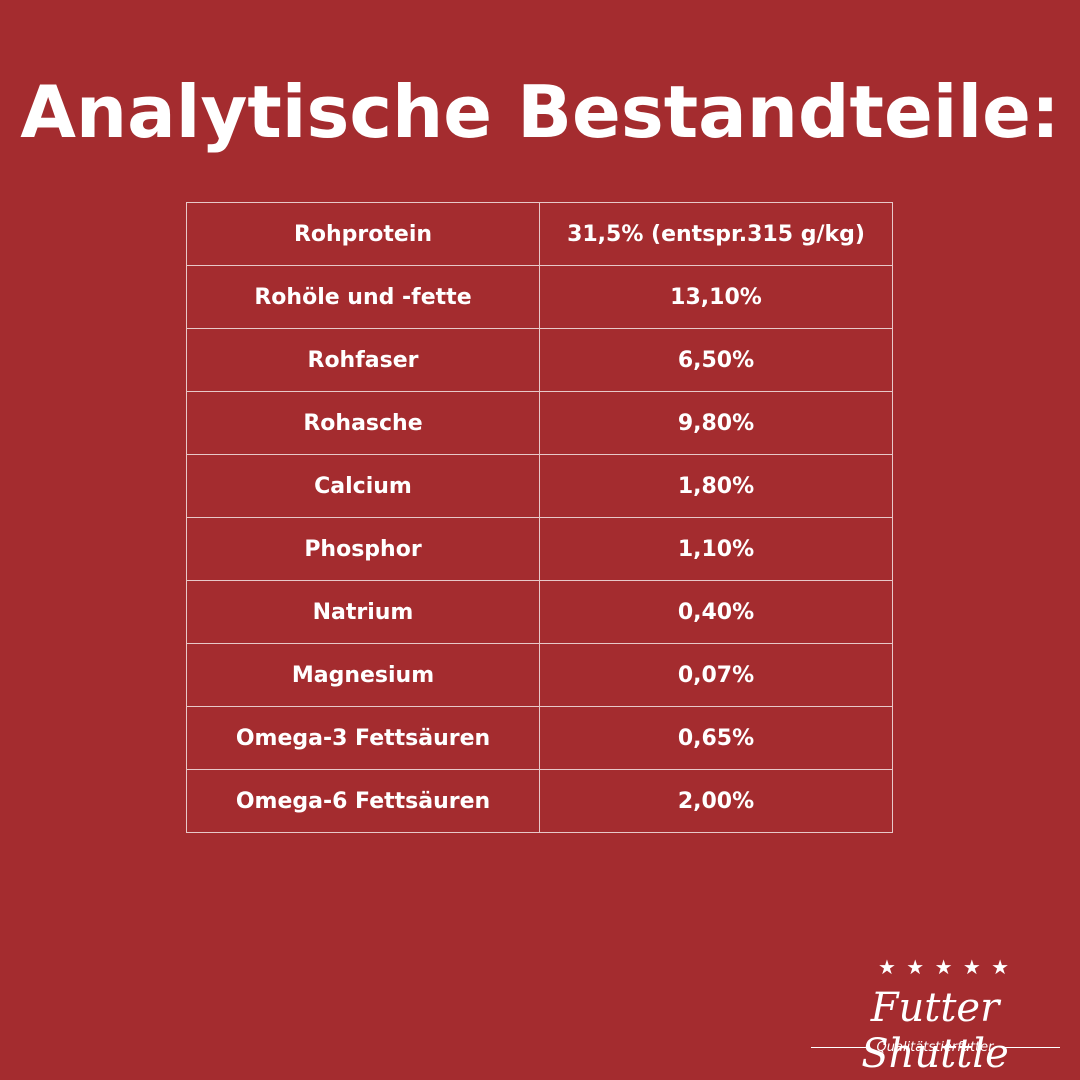  Describe the element at coordinates (716, 423) in the screenshot. I see `table-cell: 9,80%` at that location.